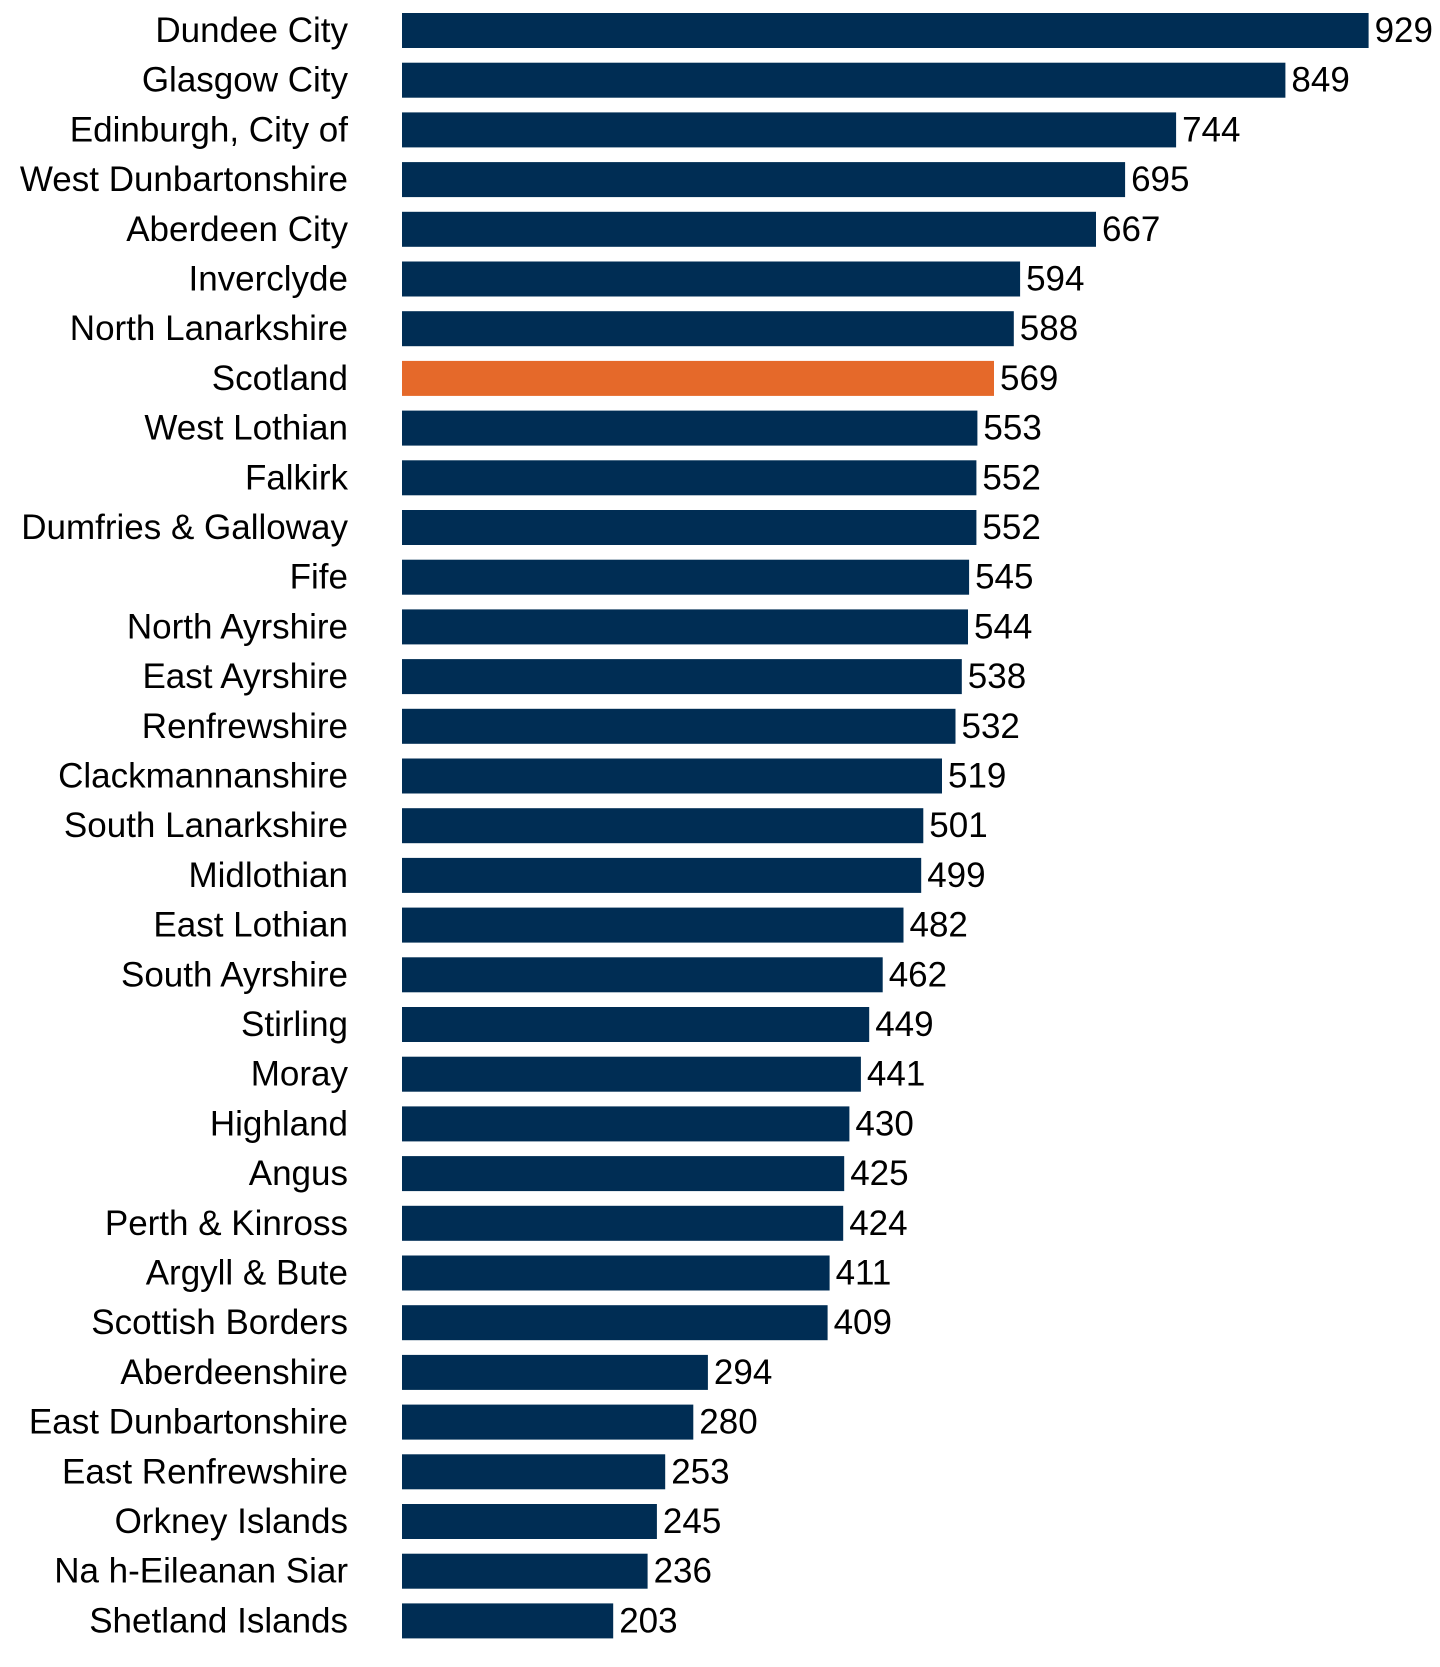 Image resolution: width=1440 pixels, height=1667 pixels. Describe the element at coordinates (615, 1323) in the screenshot. I see `bar-scottish-borders` at that location.